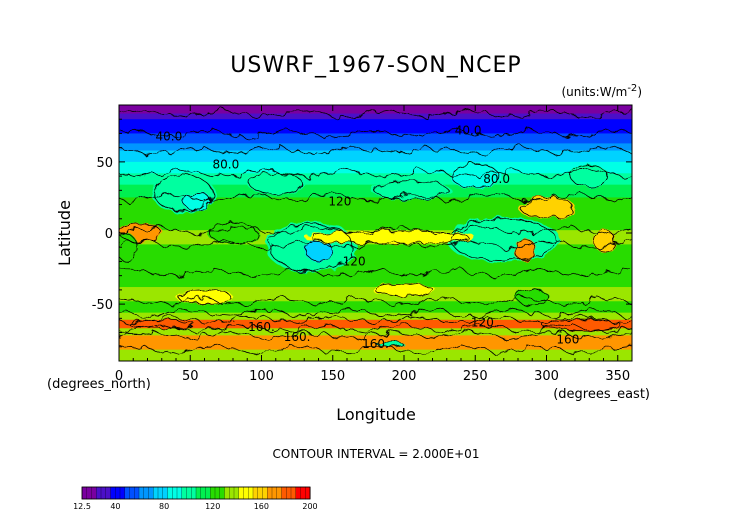 This screenshot has height=532, width=752. Describe the element at coordinates (109, 234) in the screenshot. I see `y-tick-label: 0` at that location.